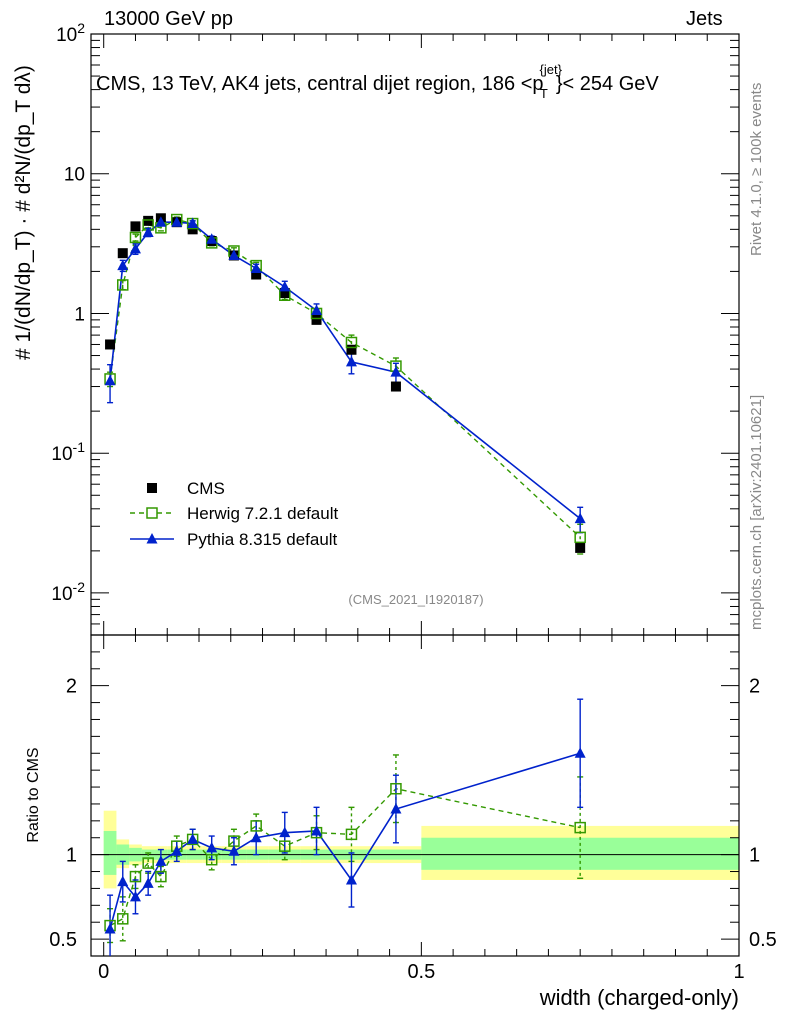 The height and width of the screenshot is (1024, 786). I want to click on legend-entry-label: Pythia 8.315 default, so click(262, 539).